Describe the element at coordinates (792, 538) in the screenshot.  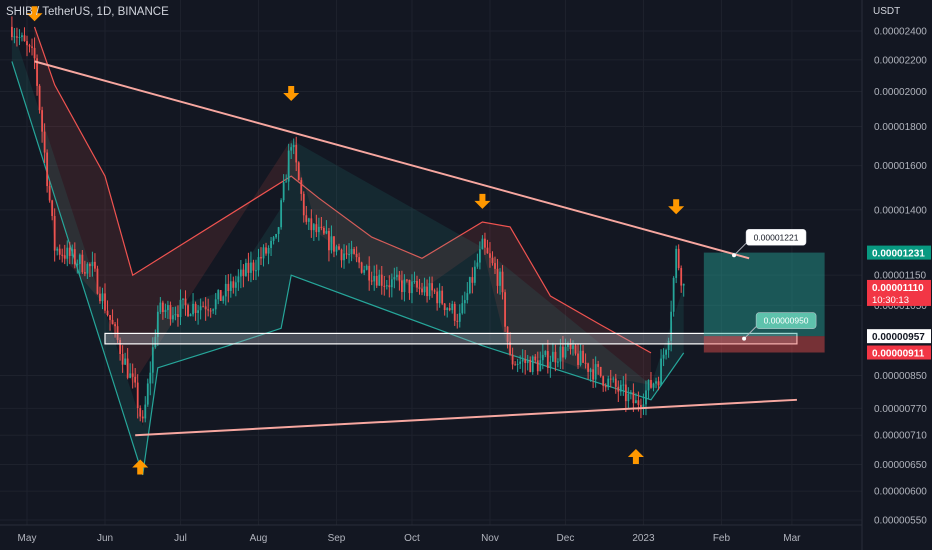
I see `x-tick-label: Mar` at that location.